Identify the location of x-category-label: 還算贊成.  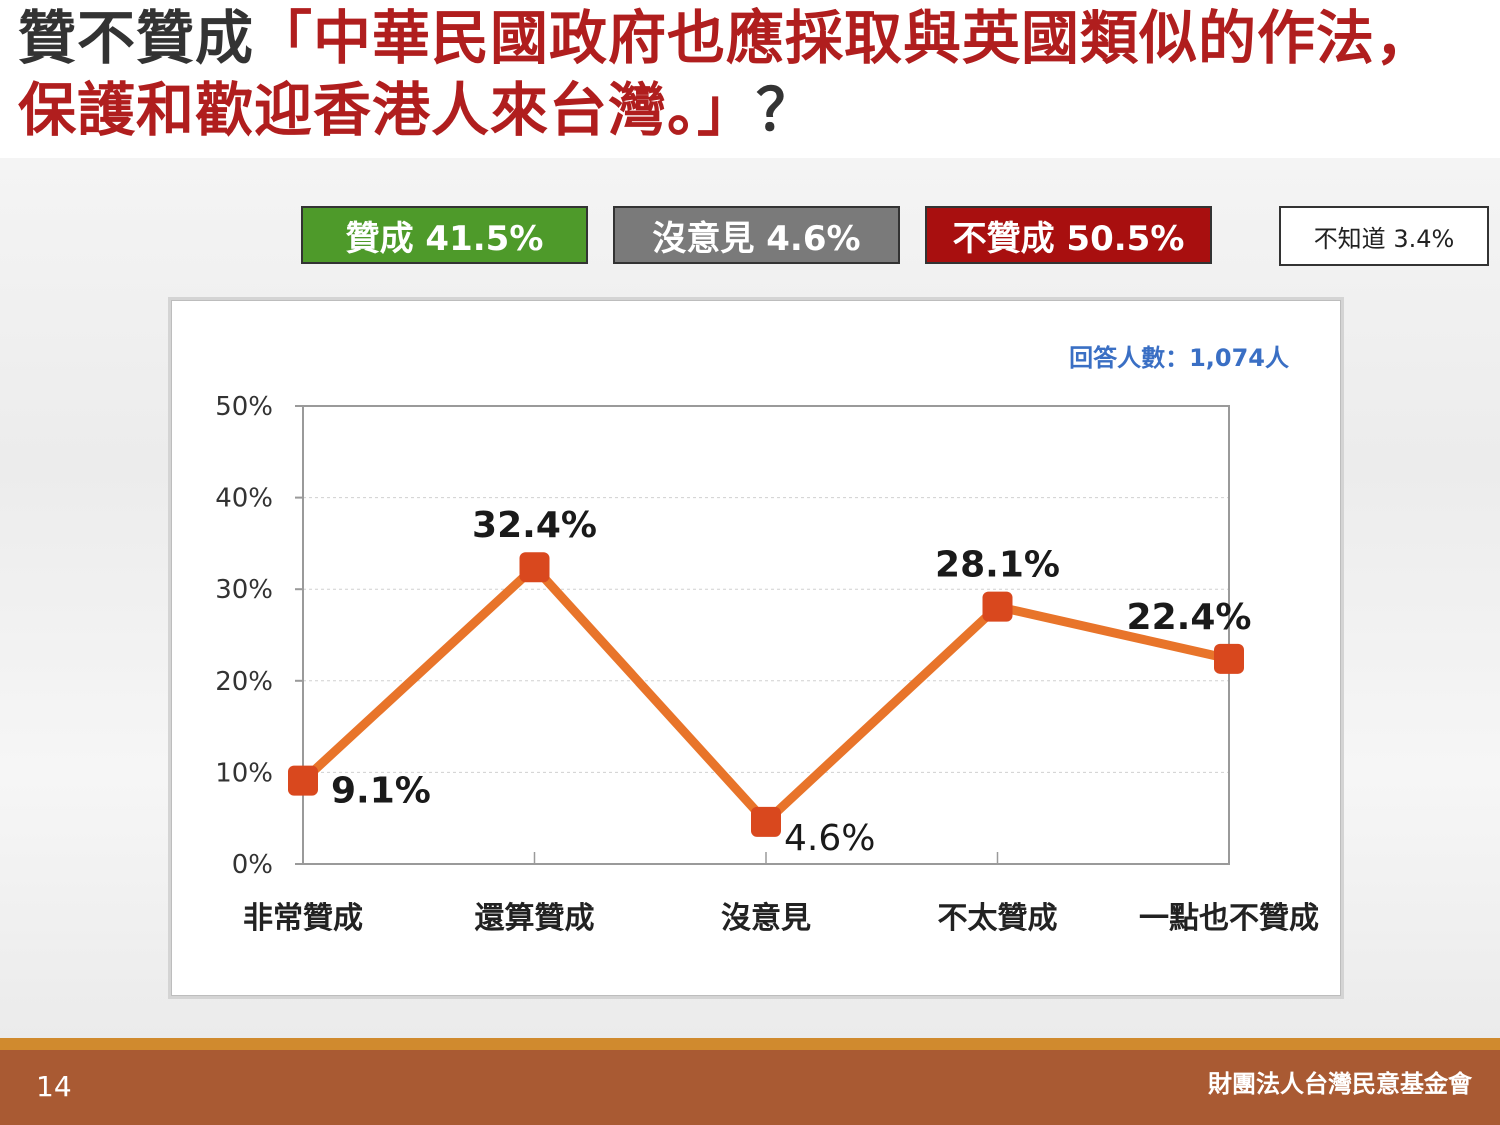
(535, 918).